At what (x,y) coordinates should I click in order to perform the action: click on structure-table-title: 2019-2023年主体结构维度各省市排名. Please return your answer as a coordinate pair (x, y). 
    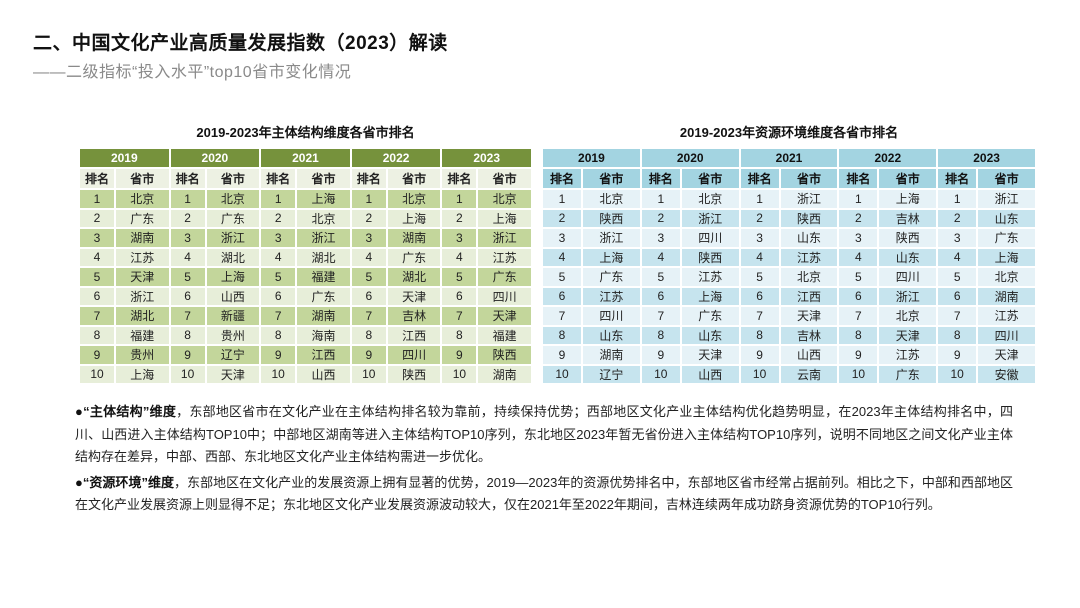
    Looking at the image, I should click on (305, 132).